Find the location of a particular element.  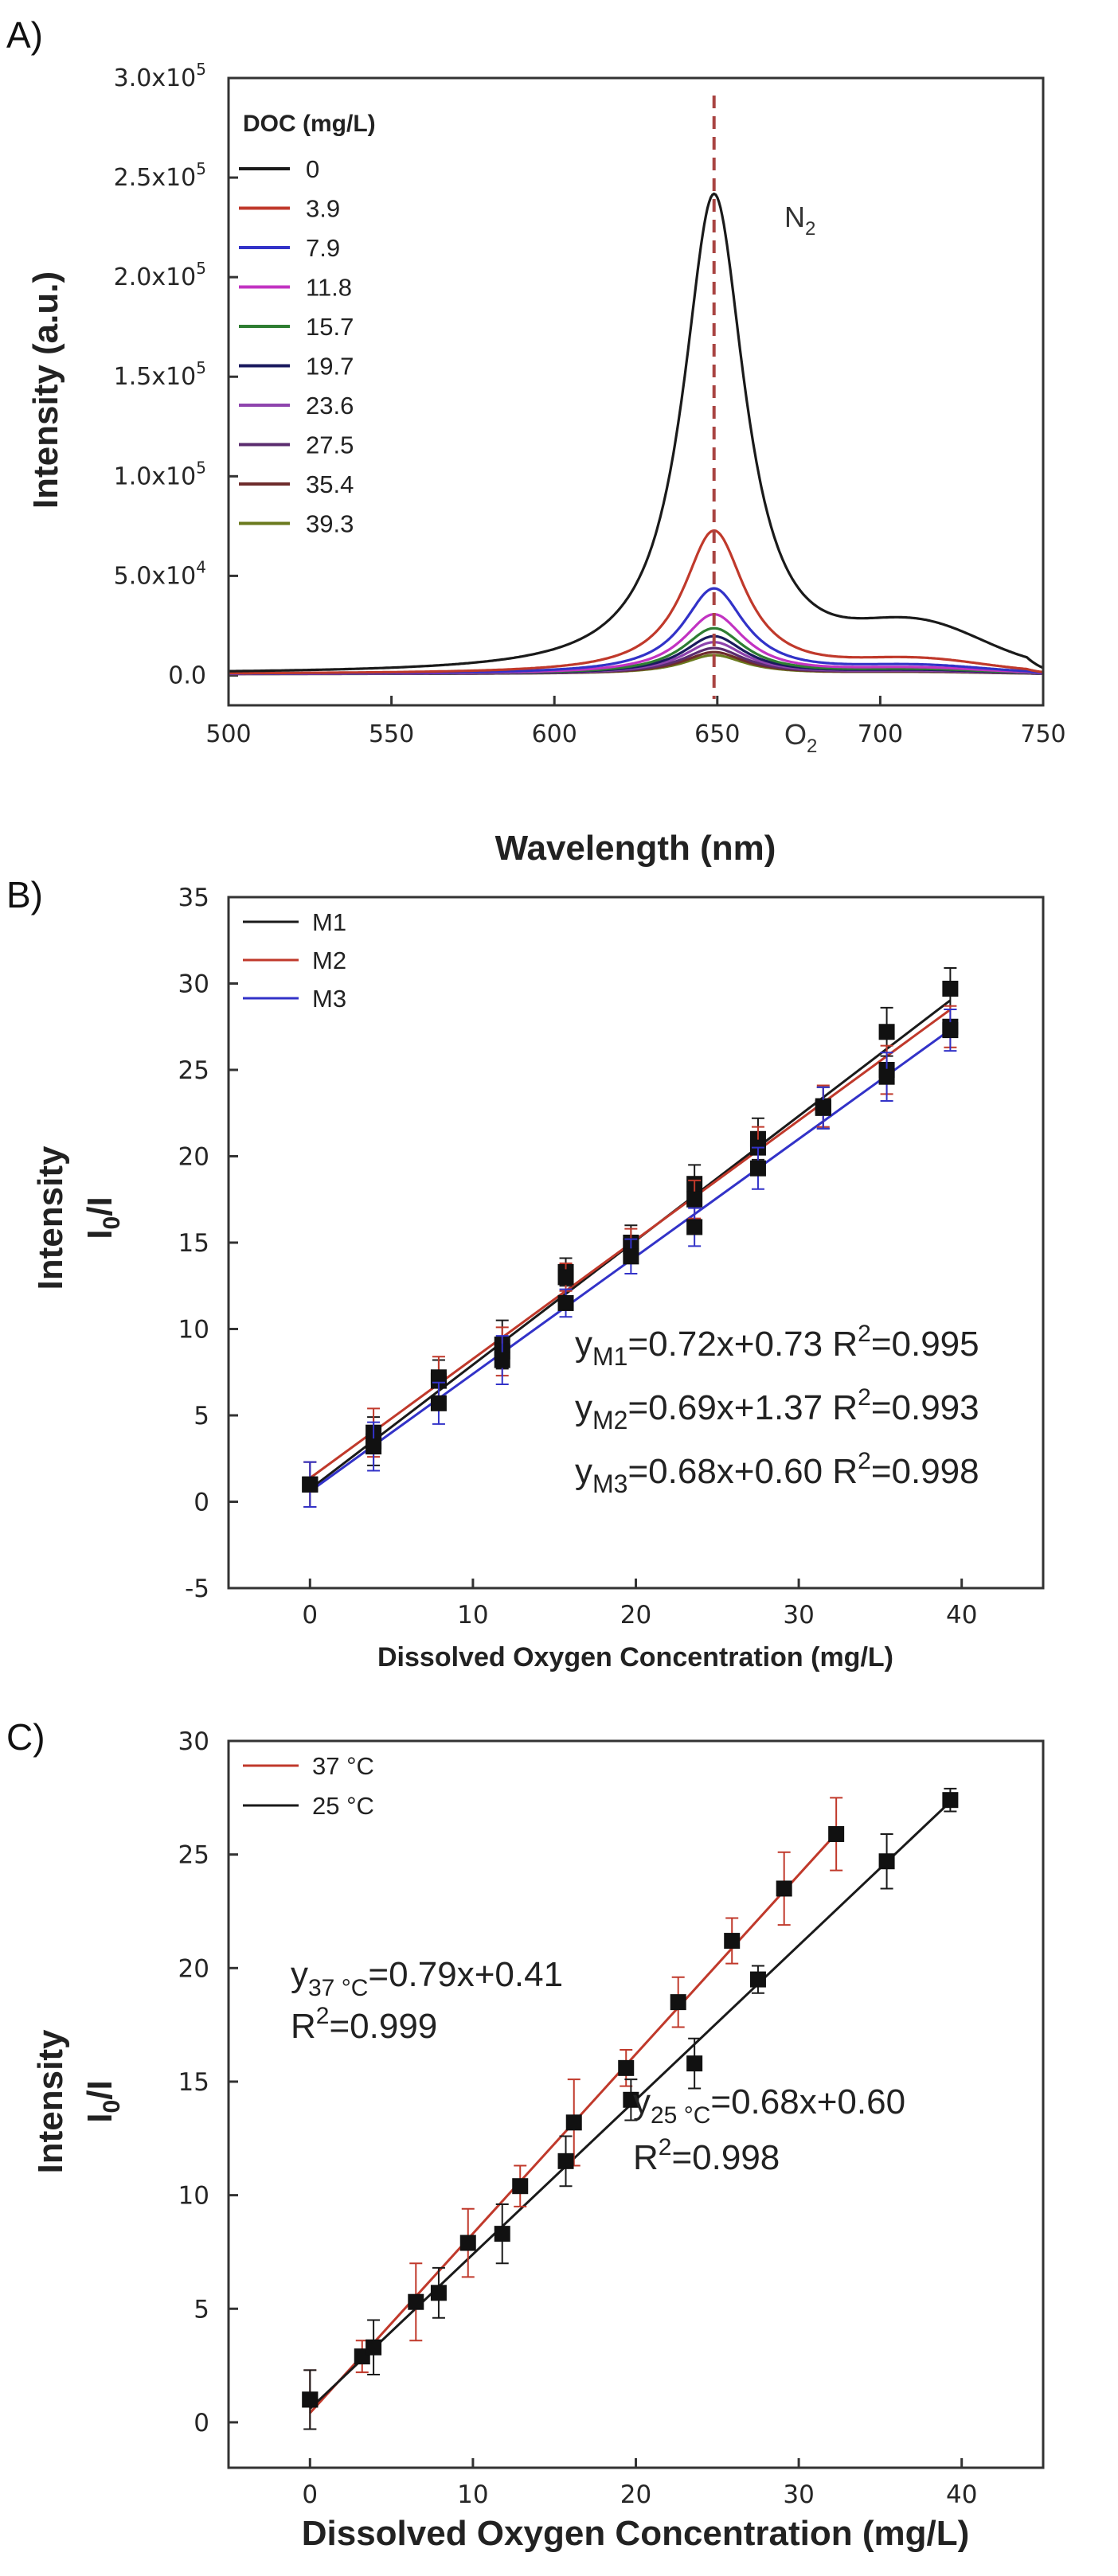

panel-b-x-ticks: 0 10 20 30 40 is located at coordinates (639, 1604).